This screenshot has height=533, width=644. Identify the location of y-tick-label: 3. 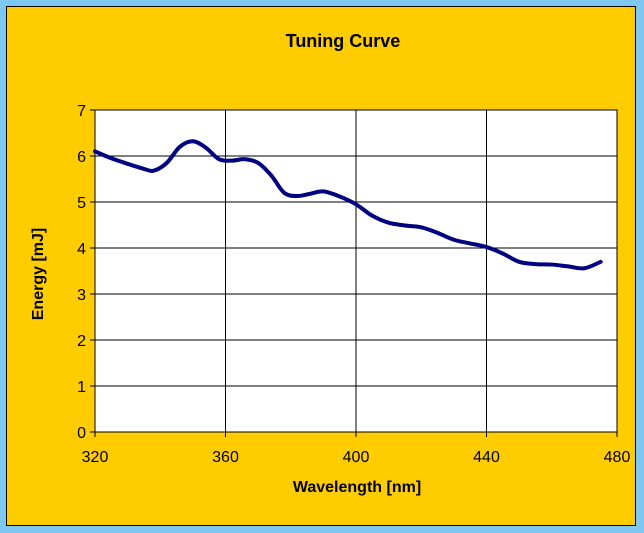
(81, 295).